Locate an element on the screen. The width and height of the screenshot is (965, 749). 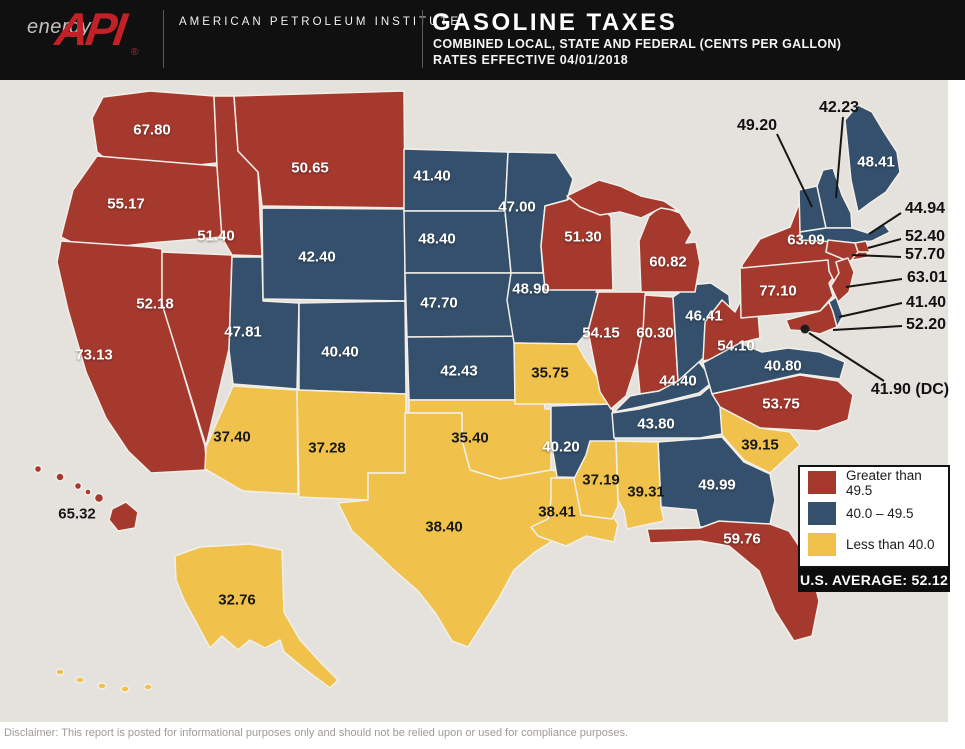
legend-item-mid: 40.0 – 49.5 is located at coordinates (874, 513).